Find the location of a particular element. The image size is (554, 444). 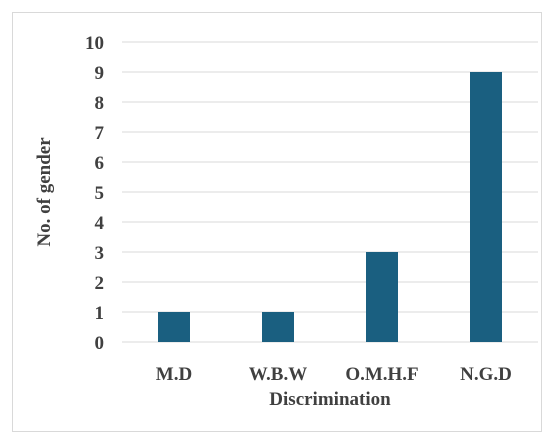

y-tick-label: 6 is located at coordinates (100, 163).